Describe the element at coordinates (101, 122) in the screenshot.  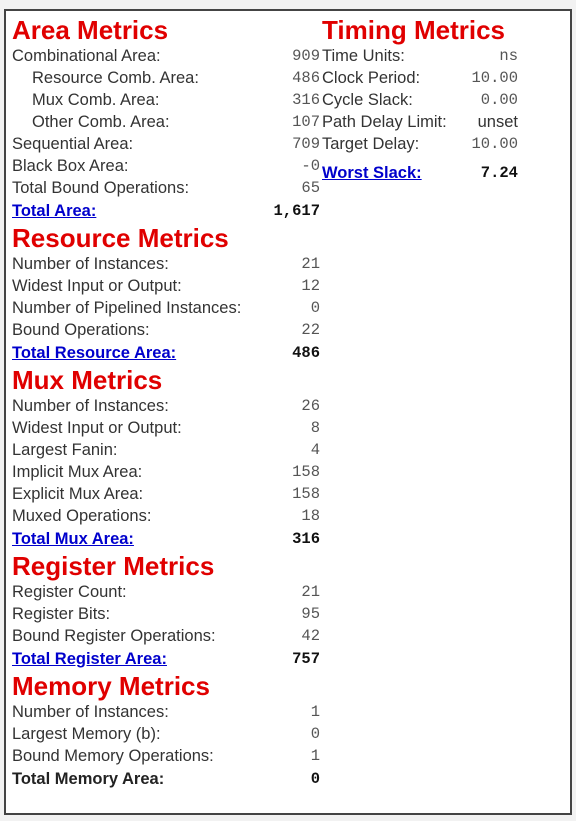
I see `metric-label: Other Comb. Area:` at that location.